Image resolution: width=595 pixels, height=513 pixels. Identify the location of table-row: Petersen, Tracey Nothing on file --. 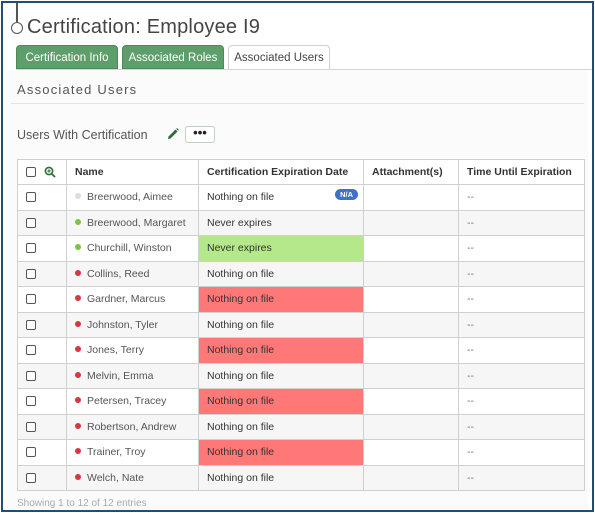
(301, 401).